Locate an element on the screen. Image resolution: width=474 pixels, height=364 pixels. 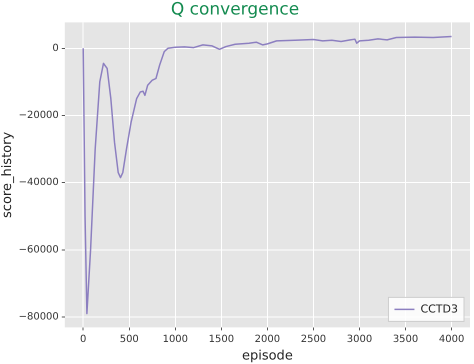
x-tick-label: 4000 is located at coordinates (451, 339).